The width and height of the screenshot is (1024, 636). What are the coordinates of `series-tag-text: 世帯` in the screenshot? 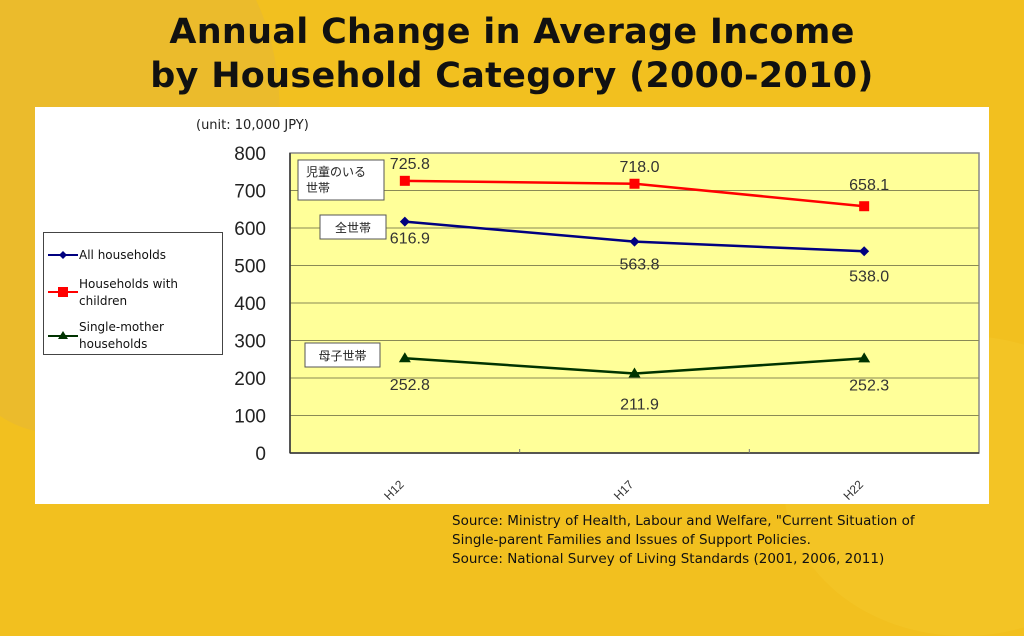 It's located at (318, 188).